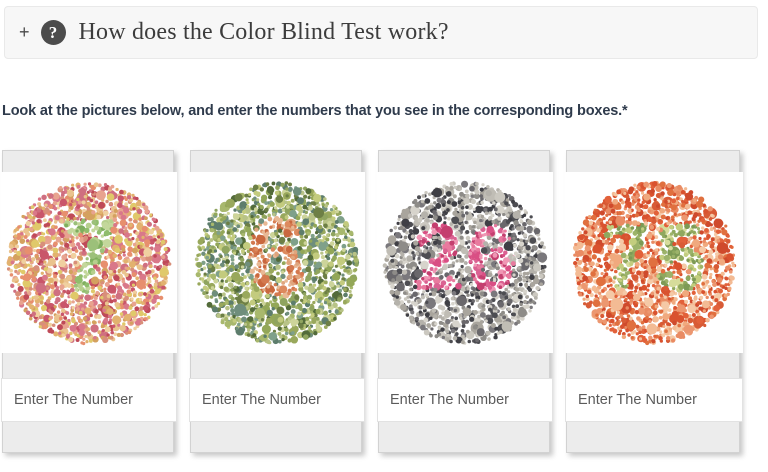 This screenshot has width=768, height=472. I want to click on expand-plus-icon: +, so click(24, 31).